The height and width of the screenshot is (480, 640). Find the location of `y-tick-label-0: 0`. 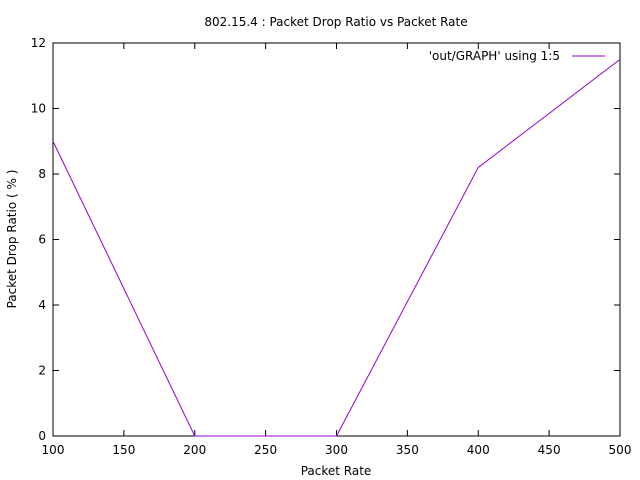

y-tick-label-0: 0 is located at coordinates (42, 436).